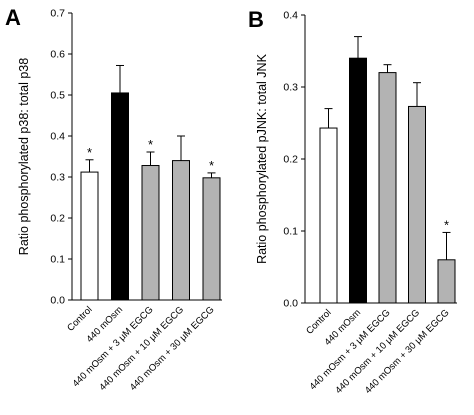 This screenshot has height=415, width=474. What do you see at coordinates (57, 96) in the screenshot?
I see `y-tick-label: 0.5` at bounding box center [57, 96].